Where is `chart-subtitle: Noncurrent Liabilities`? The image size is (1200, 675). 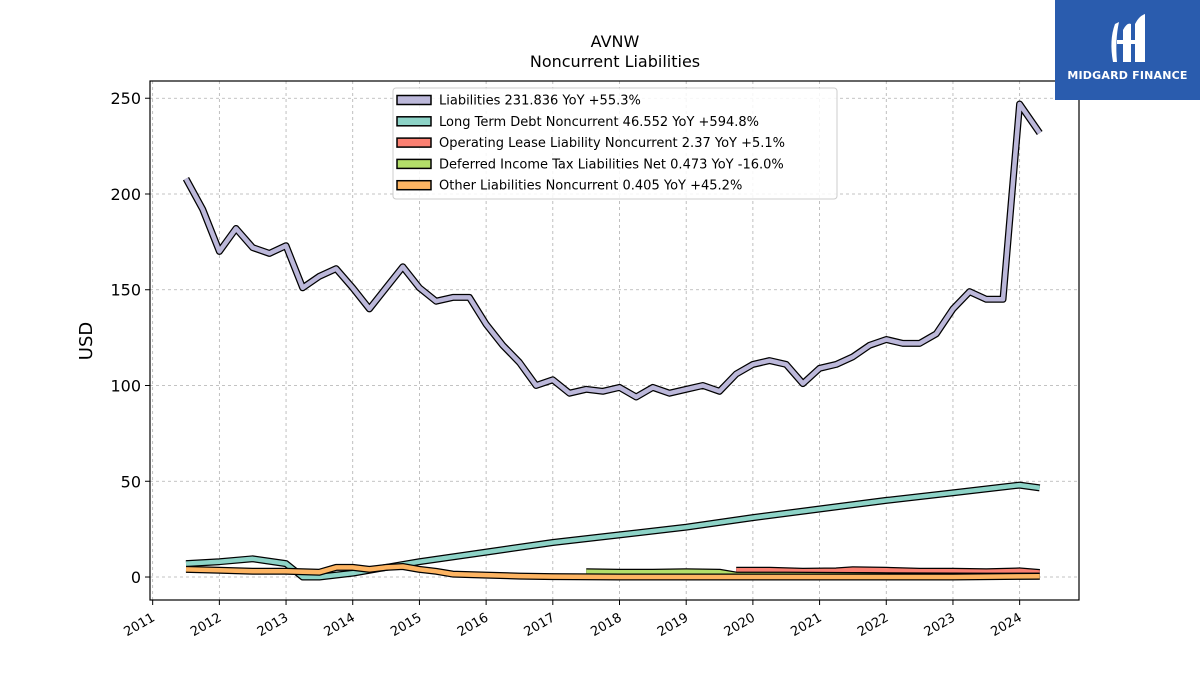 chart-subtitle: Noncurrent Liabilities is located at coordinates (615, 61).